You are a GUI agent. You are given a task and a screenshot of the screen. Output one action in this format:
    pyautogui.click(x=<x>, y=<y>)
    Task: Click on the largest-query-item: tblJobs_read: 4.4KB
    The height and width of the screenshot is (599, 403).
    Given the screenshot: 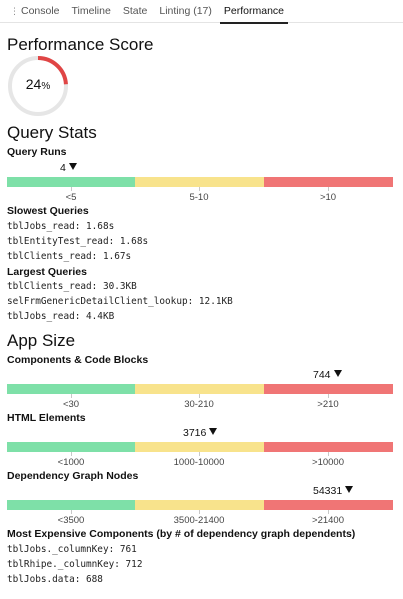 What is the action you would take?
    pyautogui.click(x=61, y=316)
    